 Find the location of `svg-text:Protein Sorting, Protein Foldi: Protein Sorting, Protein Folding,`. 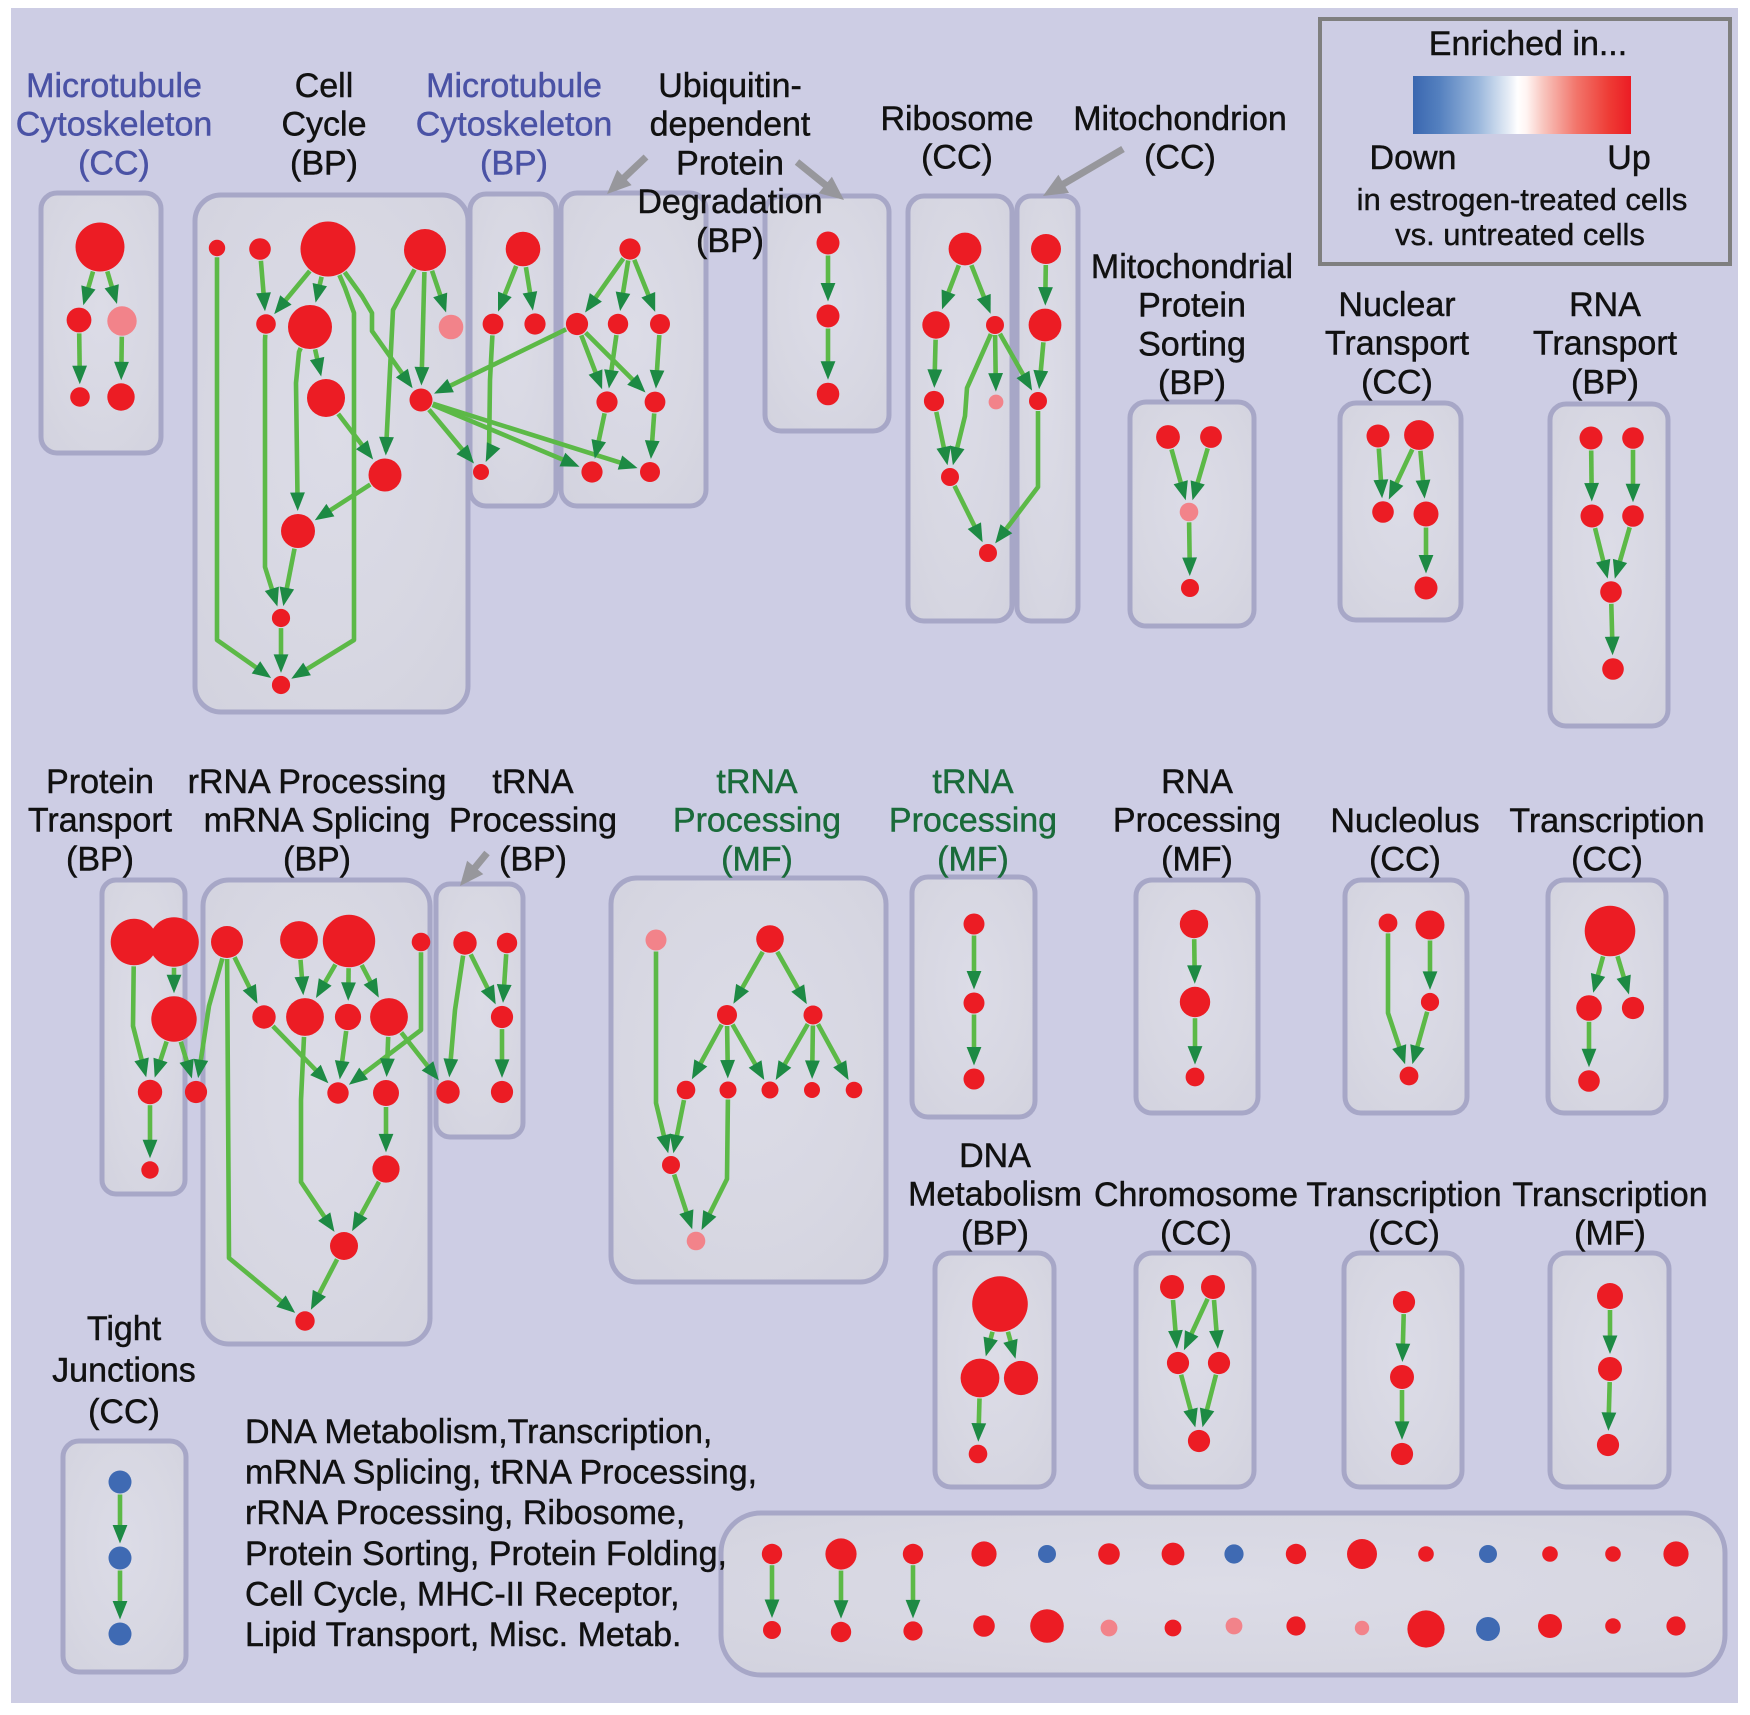

svg-text:Protein Sorting, Protein Foldi: Protein Sorting, Protein Folding, is located at coordinates (486, 1554).